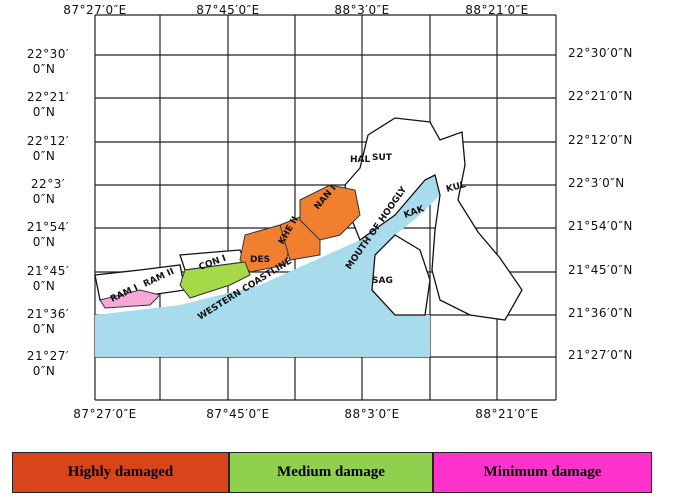  What do you see at coordinates (230, 246) in the screenshot?
I see `damage-areas` at bounding box center [230, 246].